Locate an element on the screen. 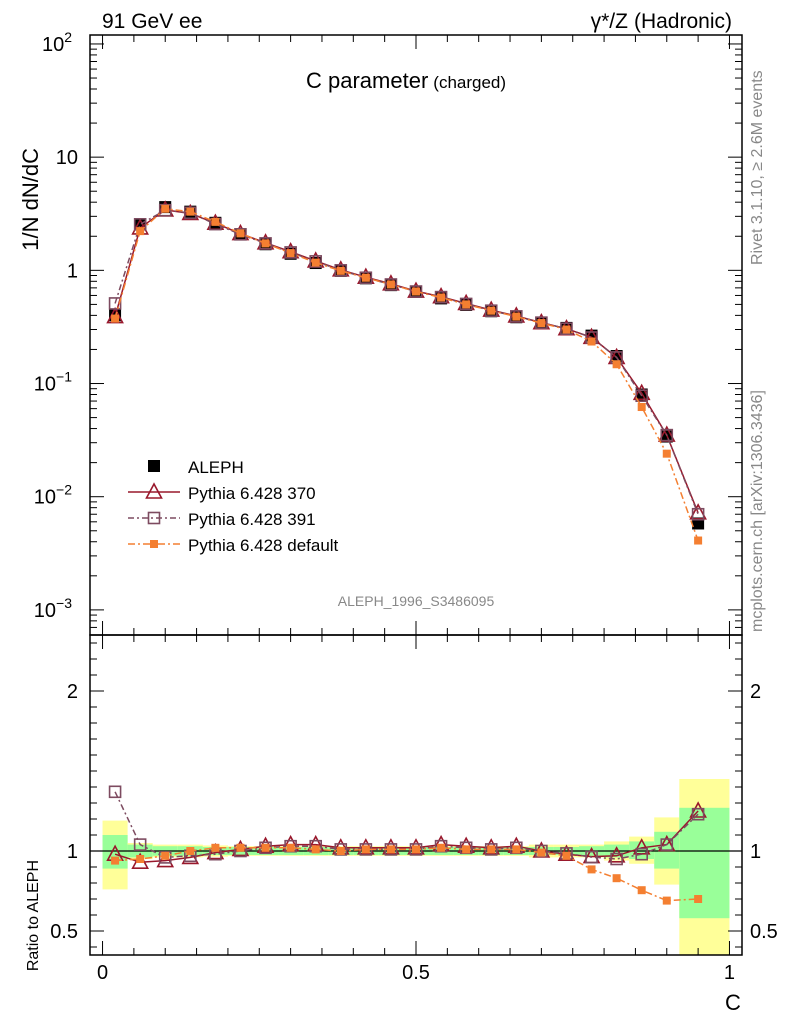 The width and height of the screenshot is (786, 1024). rivet-version-label: Rivet 3.1.10, ≥ 2.6M events is located at coordinates (757, 167).